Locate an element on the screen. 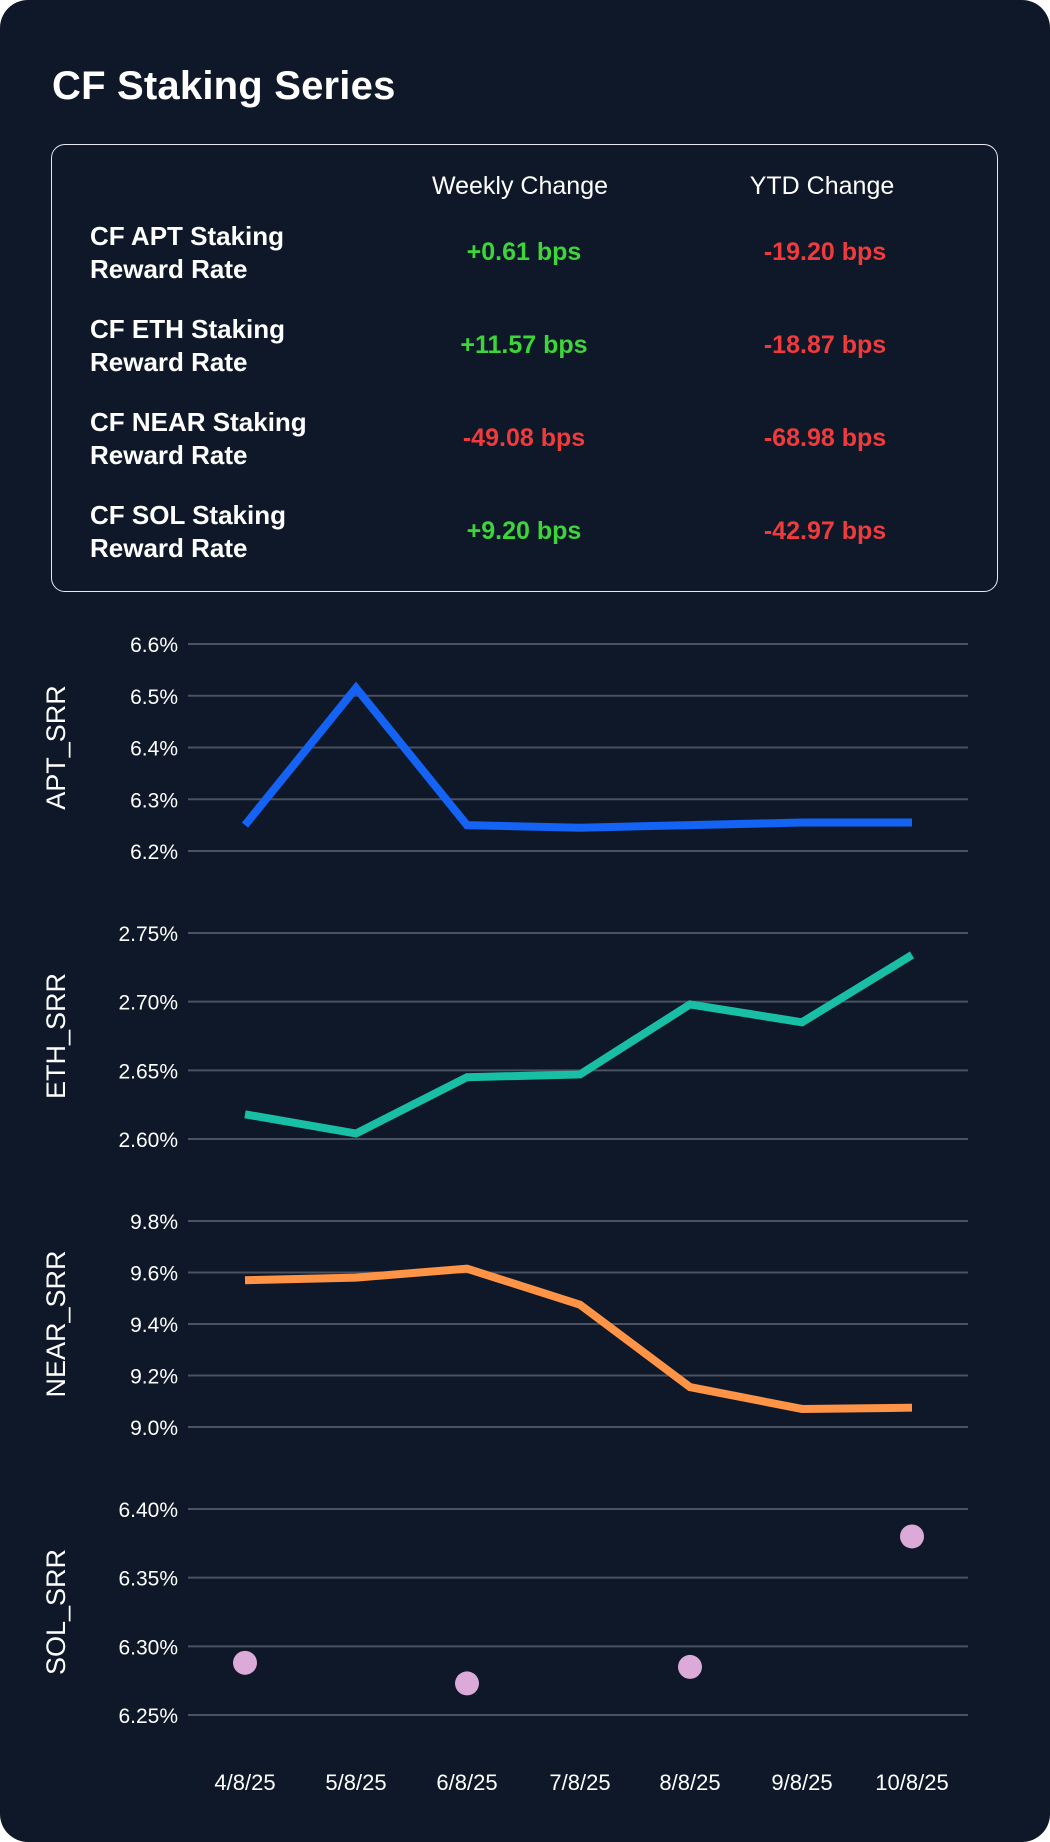 The height and width of the screenshot is (1842, 1050). sol-y-axis-label: SOL_SRR is located at coordinates (56, 1612).